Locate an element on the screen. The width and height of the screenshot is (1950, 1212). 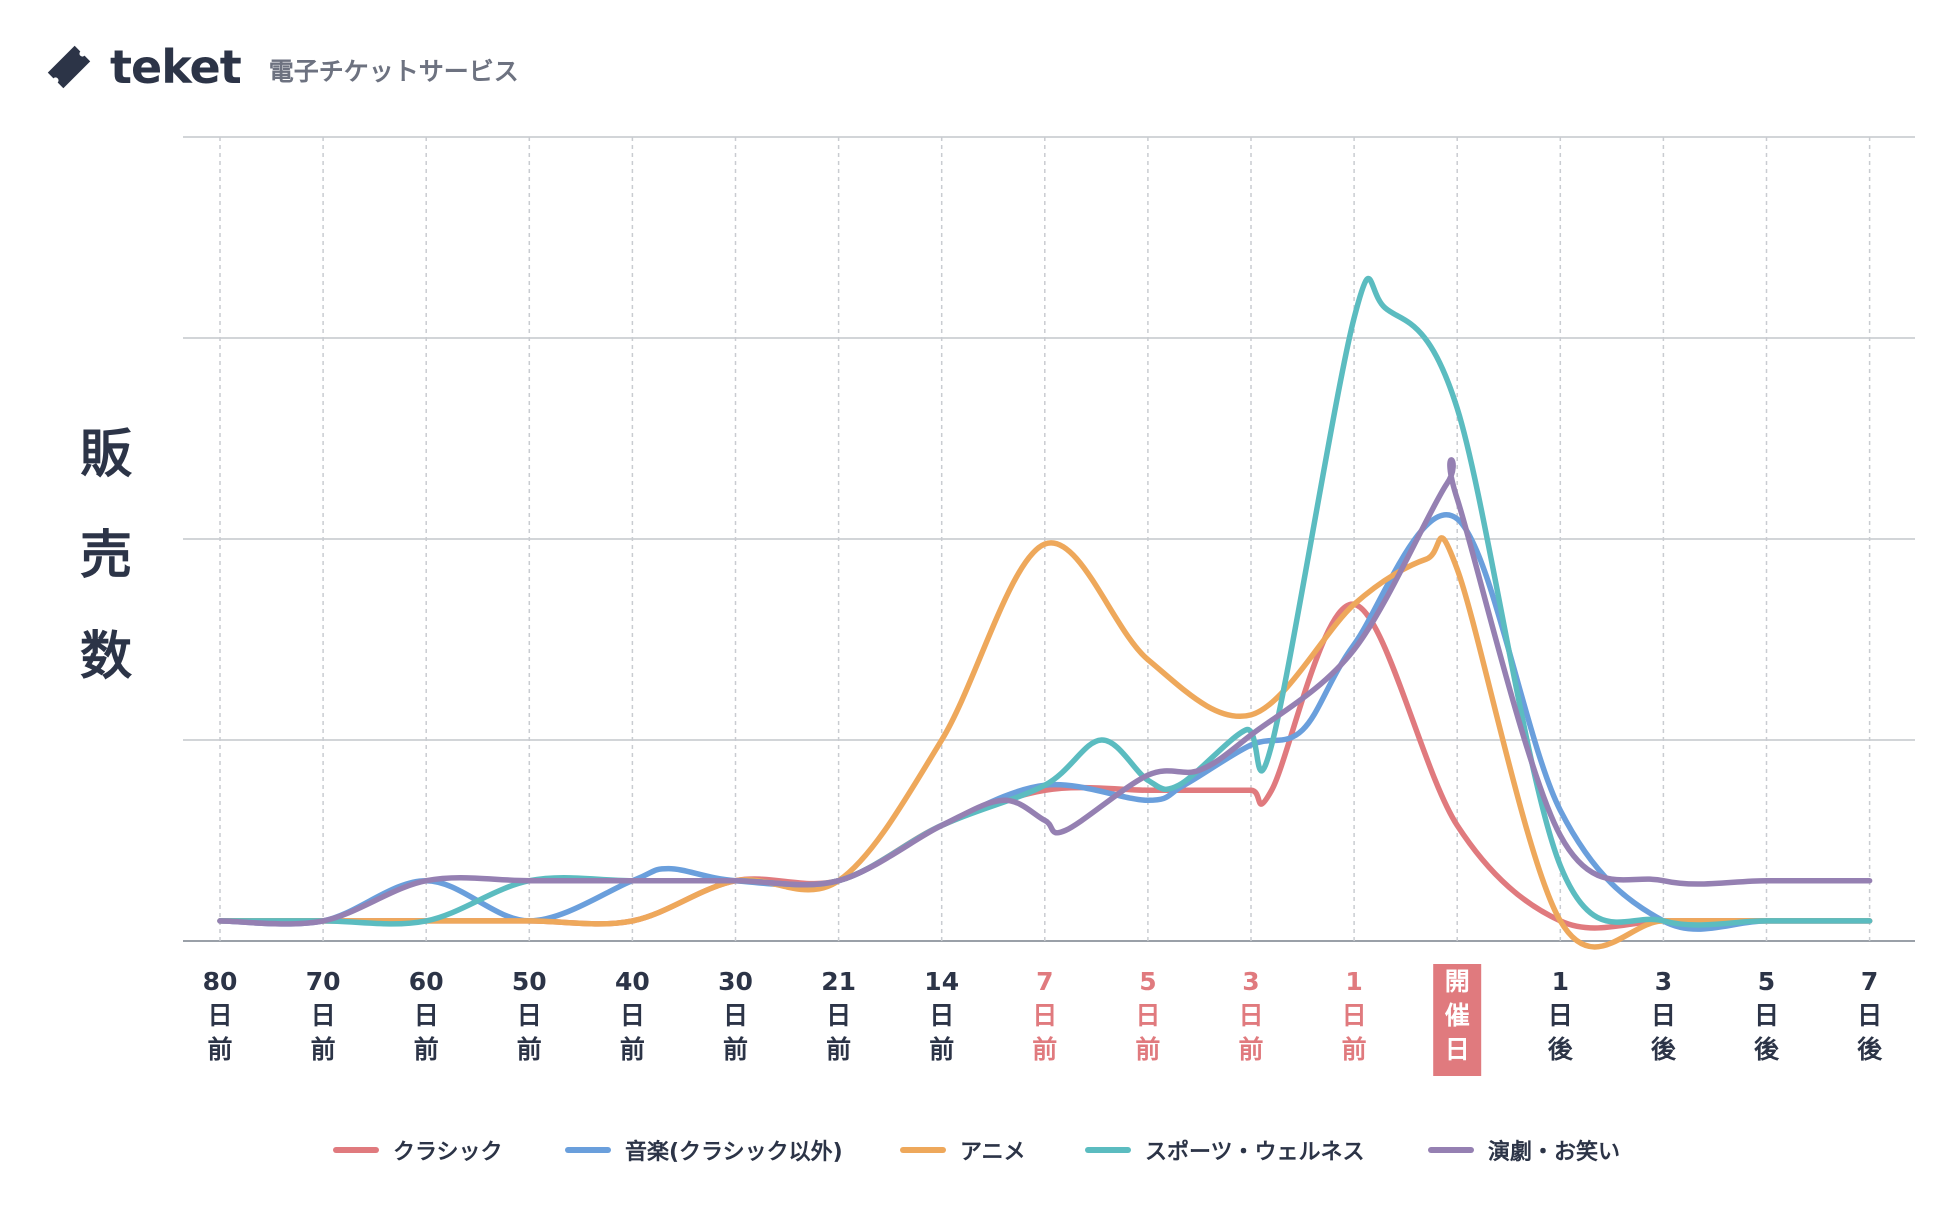
x-tick-text: 50 is located at coordinates (529, 981).